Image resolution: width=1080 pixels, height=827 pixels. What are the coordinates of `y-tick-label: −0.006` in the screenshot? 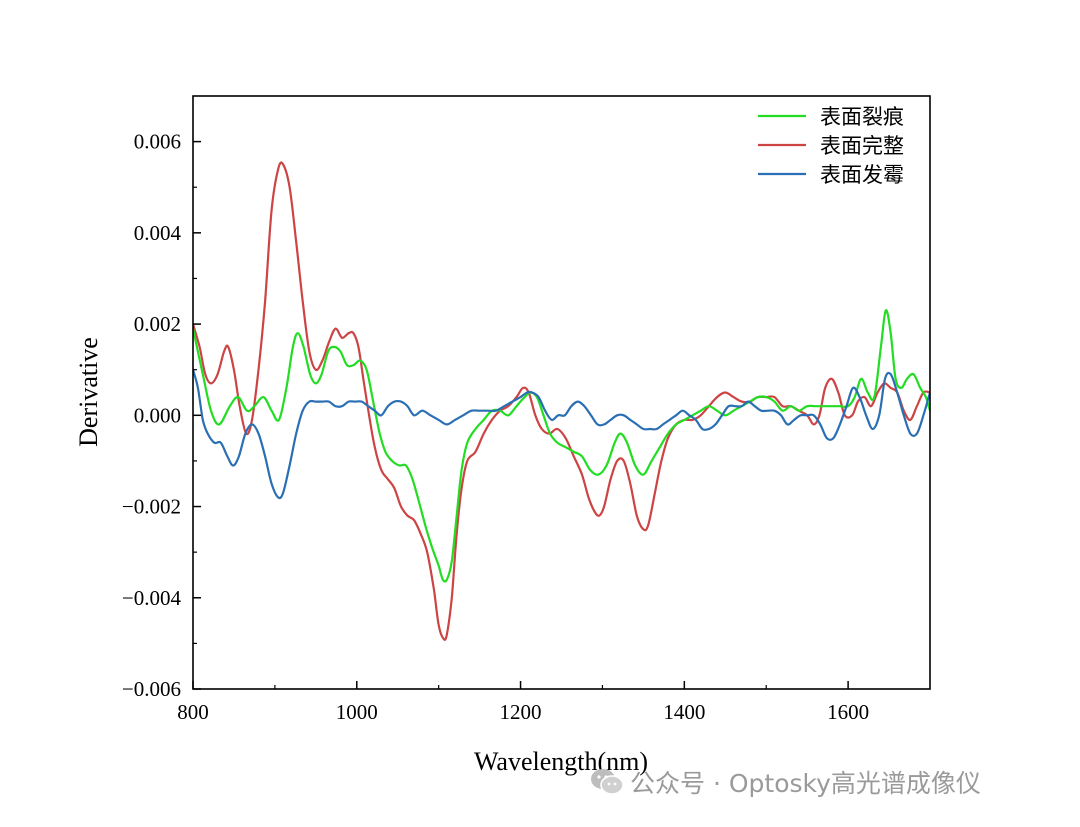 It's located at (151, 689).